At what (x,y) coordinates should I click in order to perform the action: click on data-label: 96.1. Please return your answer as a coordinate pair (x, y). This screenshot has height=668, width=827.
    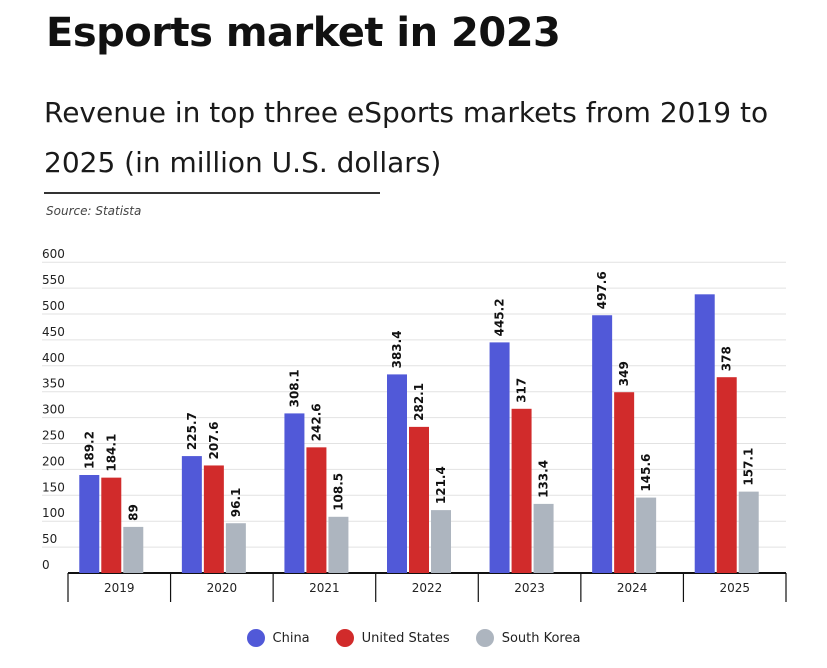
    Looking at the image, I should click on (236, 503).